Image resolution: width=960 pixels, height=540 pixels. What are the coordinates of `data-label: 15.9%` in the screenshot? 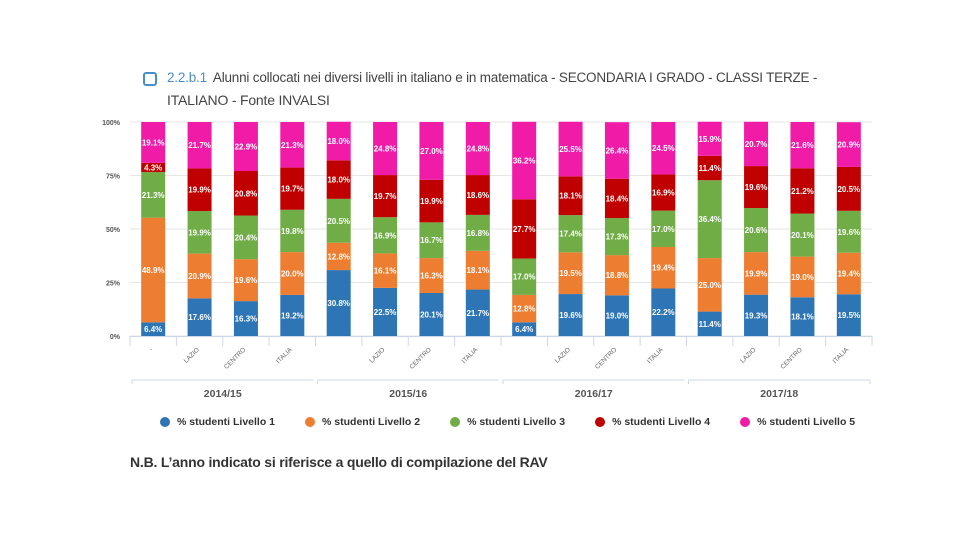 It's located at (709, 139).